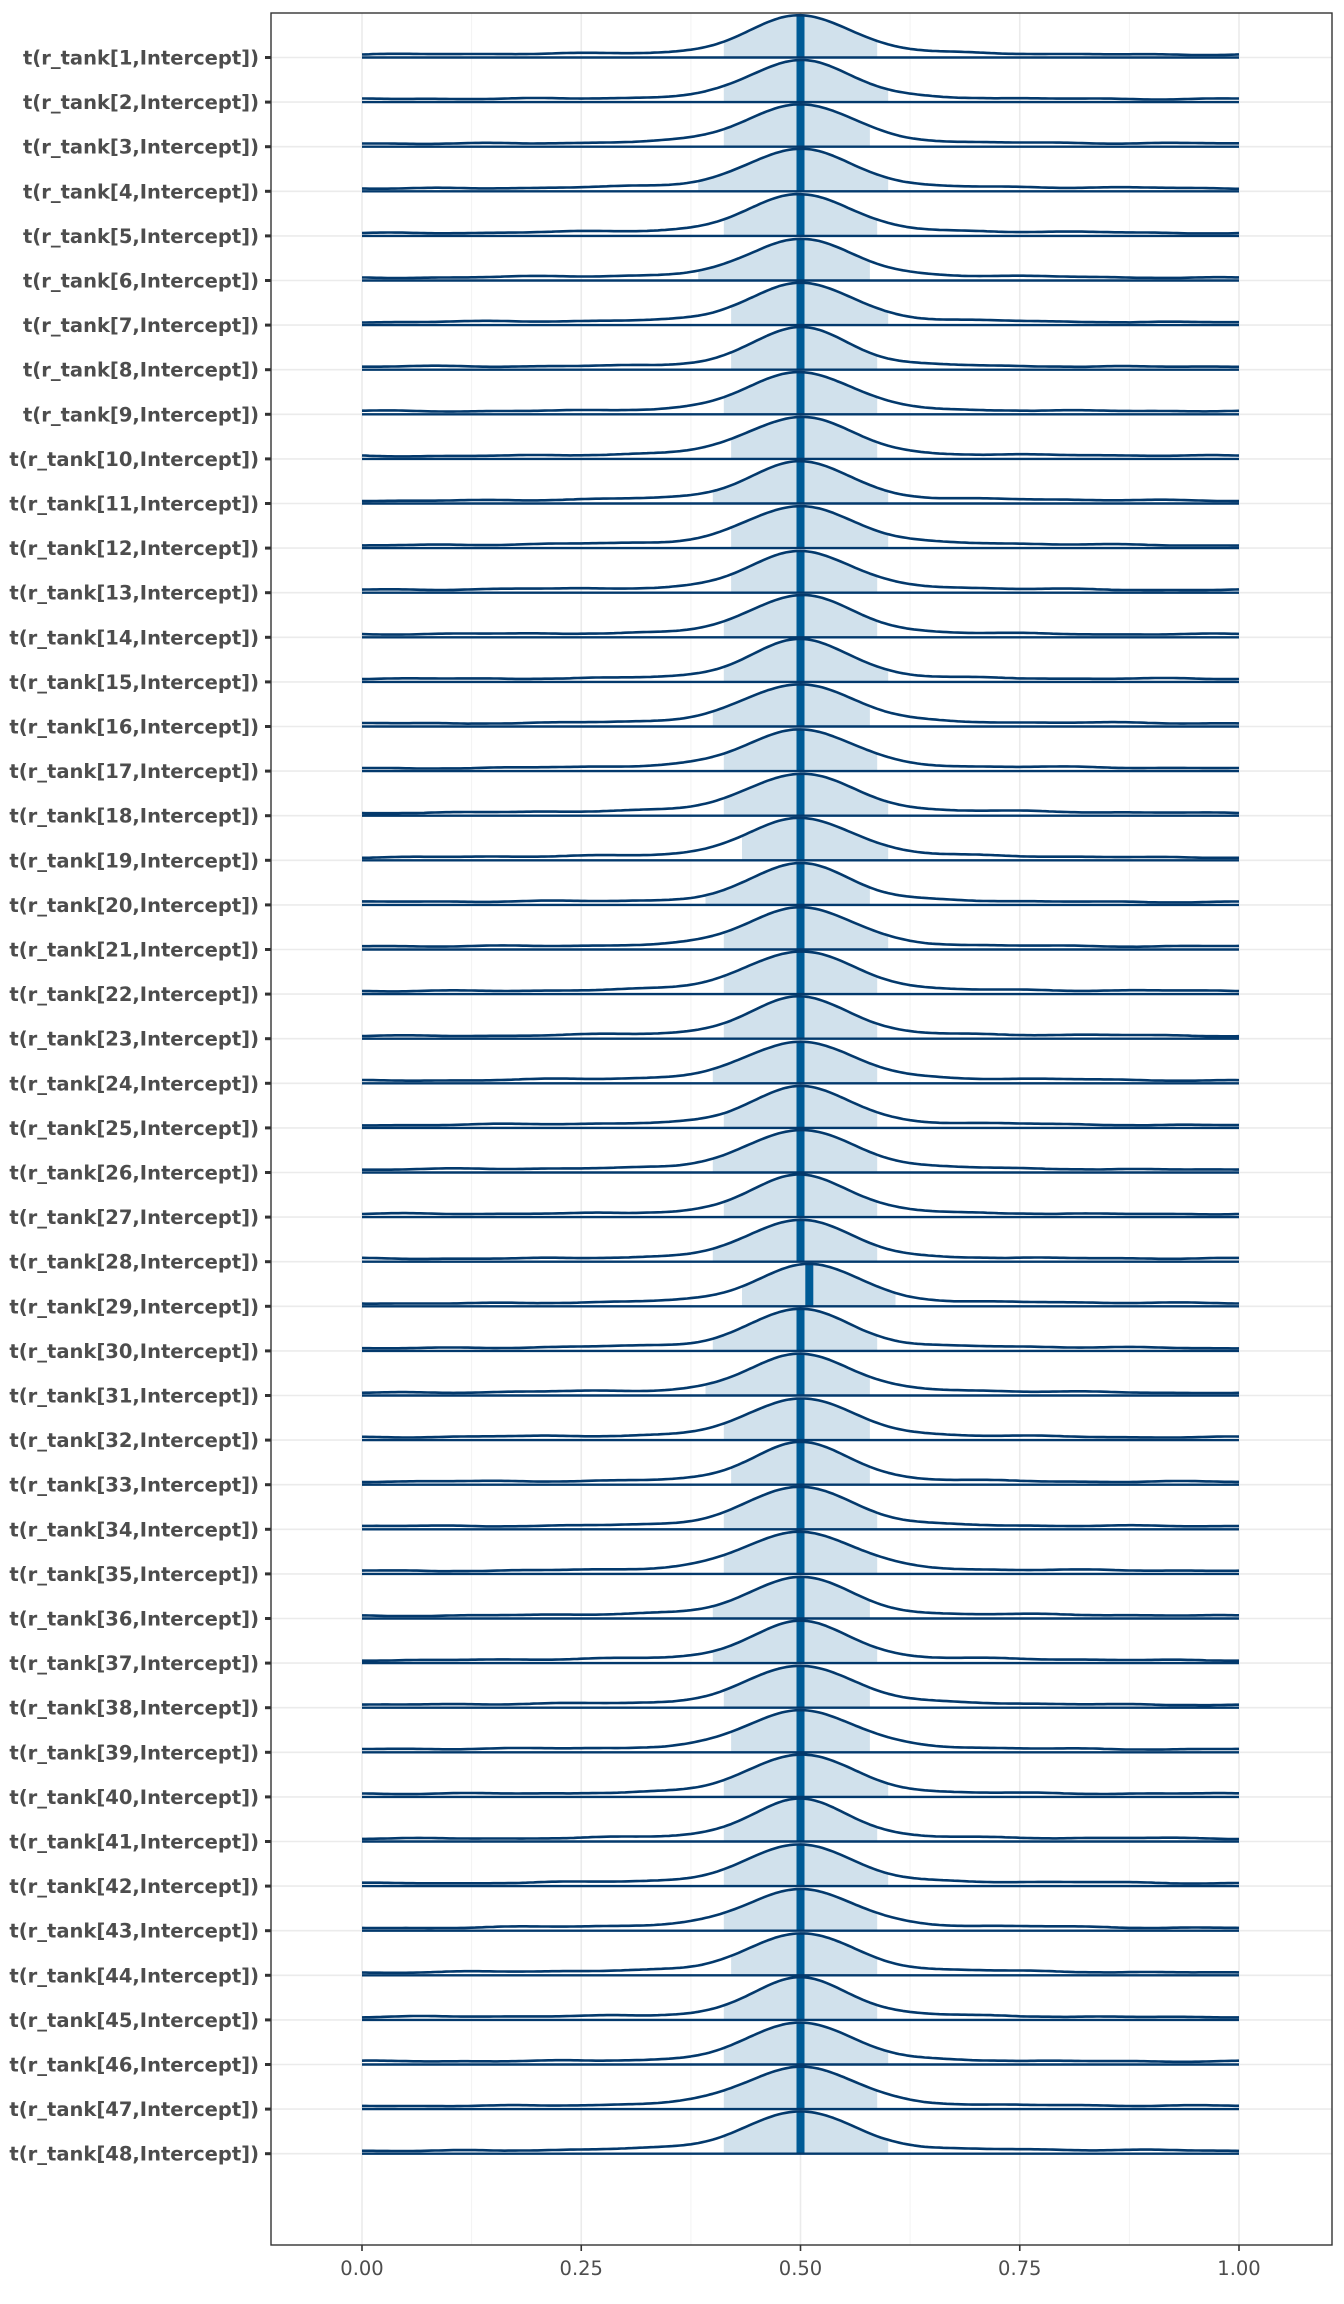 The height and width of the screenshot is (2304, 1344). Describe the element at coordinates (134, 1485) in the screenshot. I see `y-tick-label: t(r_tank[33,Intercept])` at that location.